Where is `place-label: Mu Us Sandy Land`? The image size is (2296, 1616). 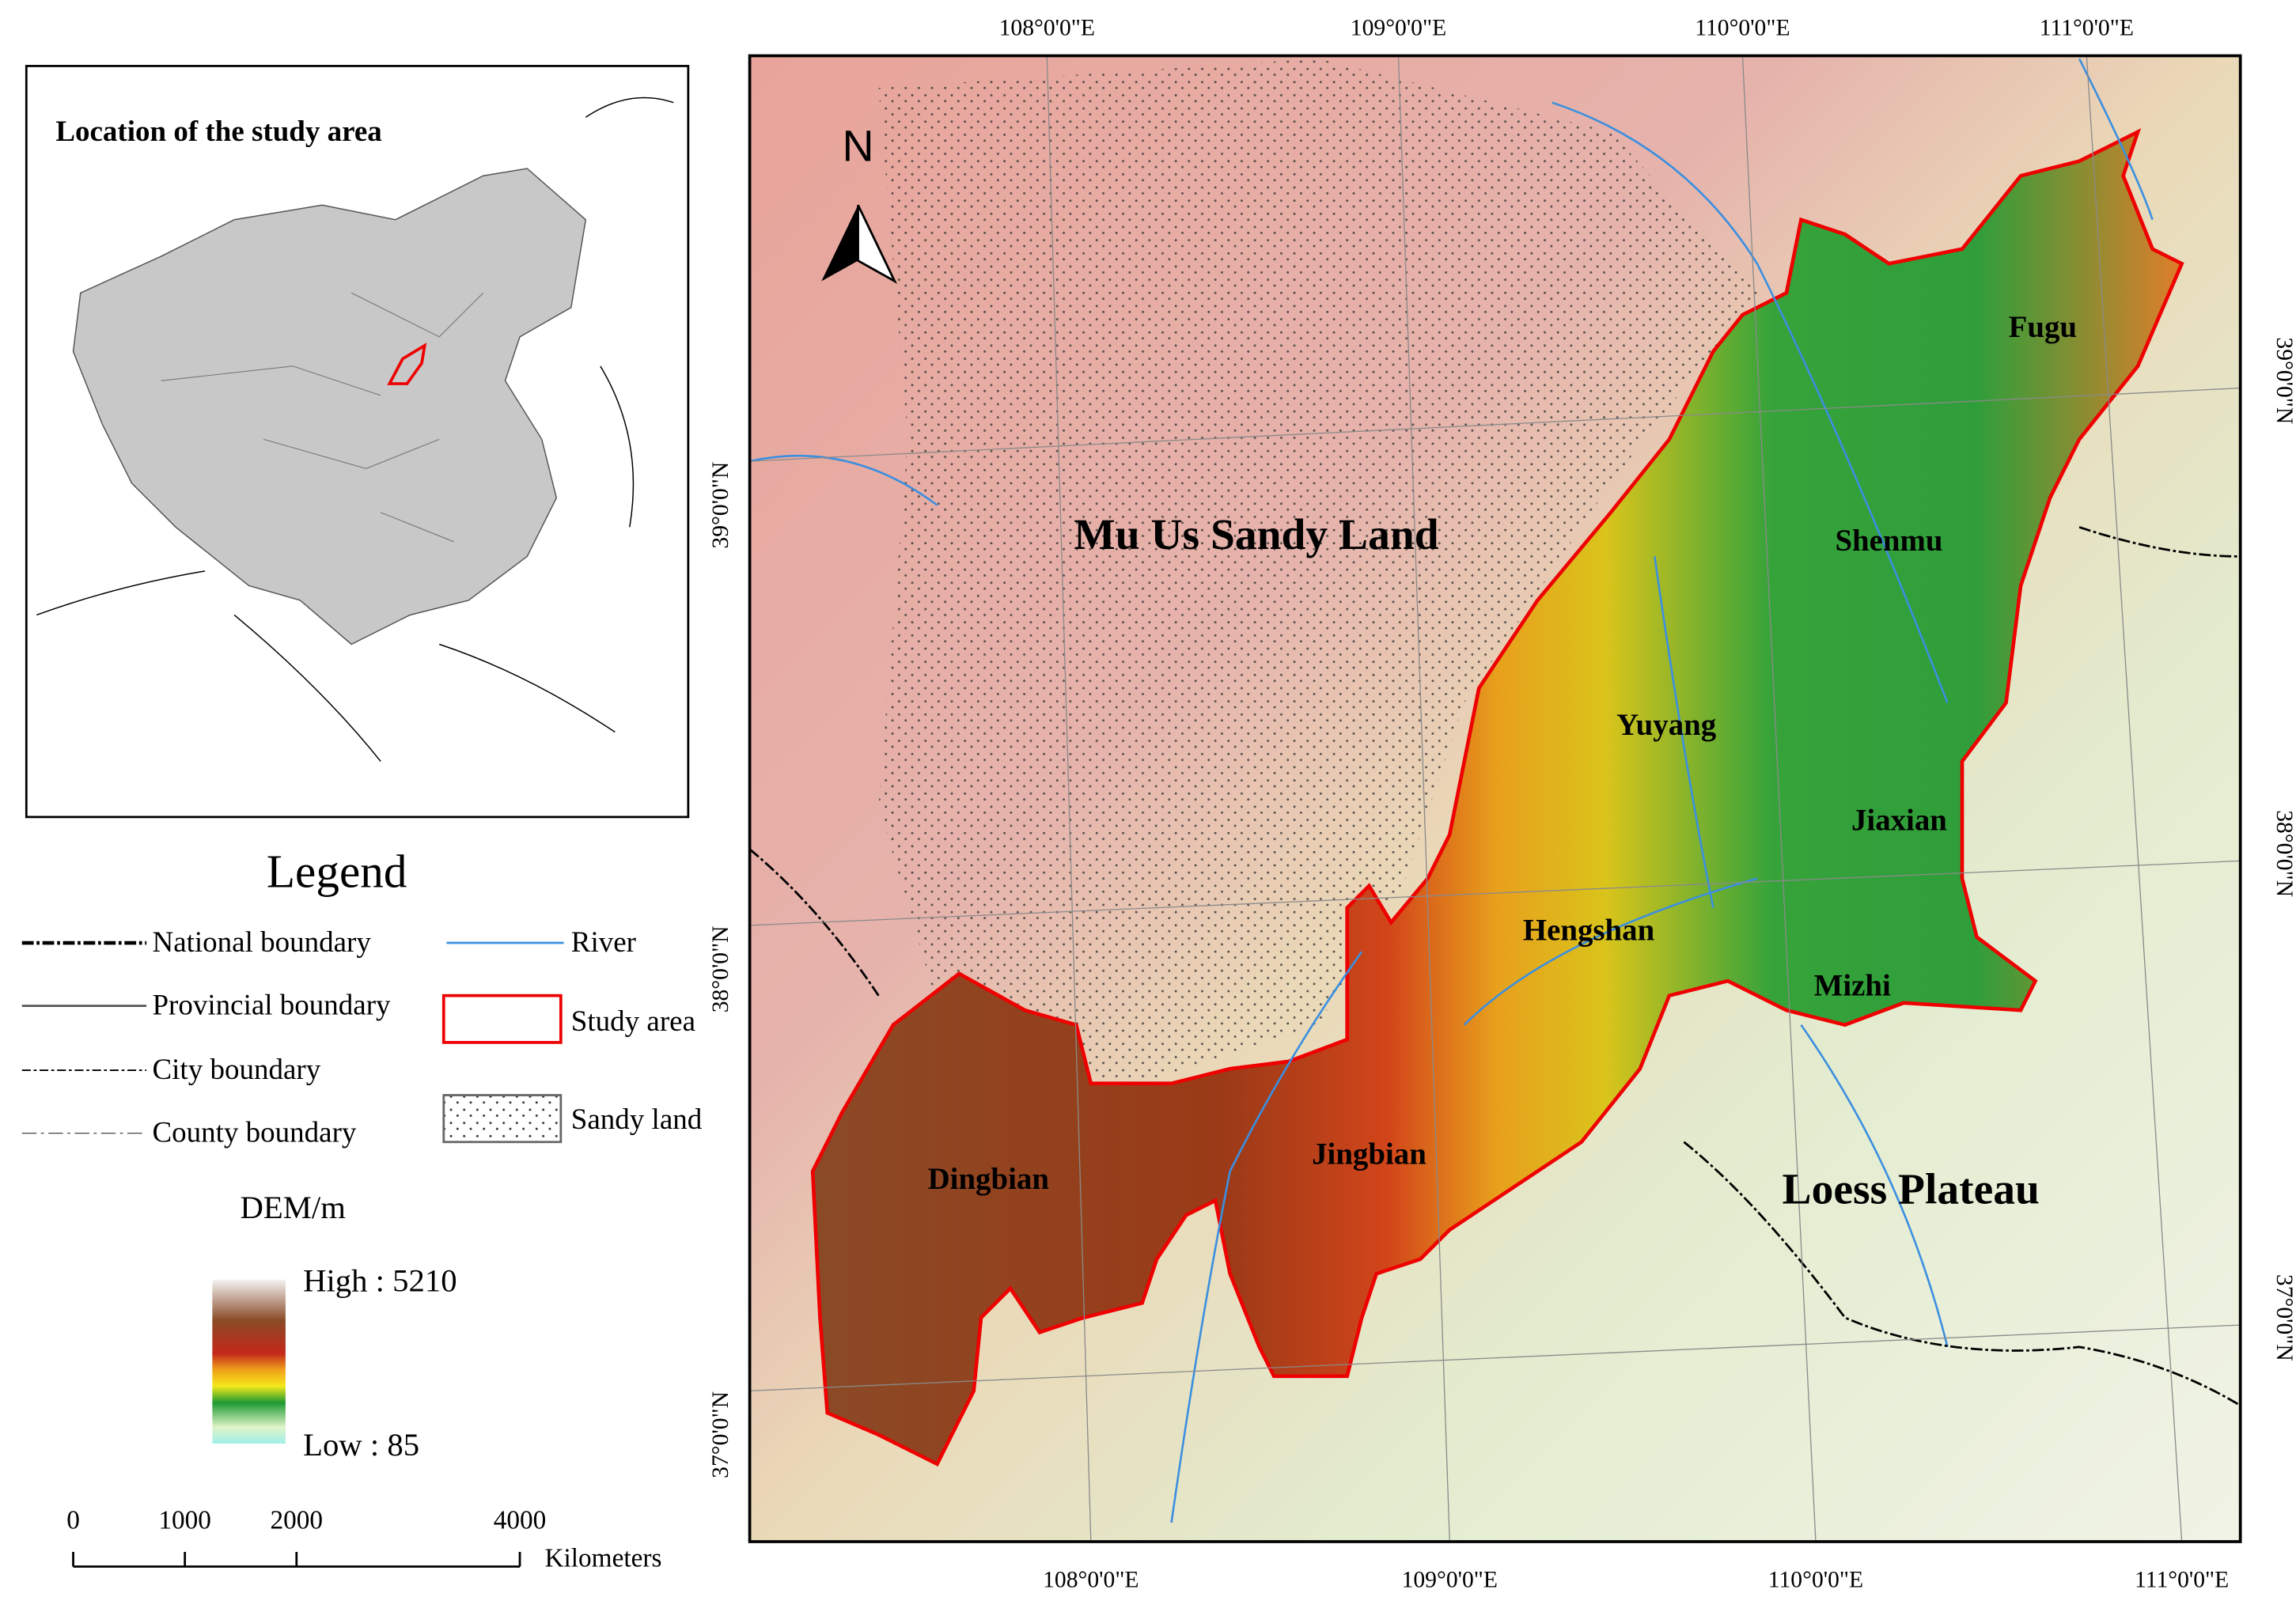
place-label: Mu Us Sandy Land is located at coordinates (1256, 535).